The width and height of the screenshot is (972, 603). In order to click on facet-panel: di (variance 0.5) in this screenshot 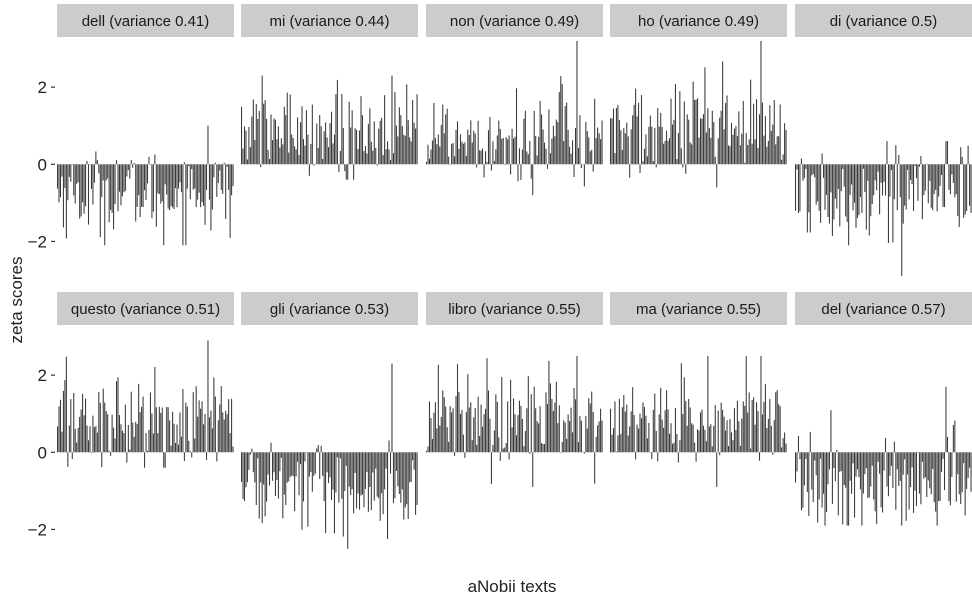, I will do `click(883, 140)`.